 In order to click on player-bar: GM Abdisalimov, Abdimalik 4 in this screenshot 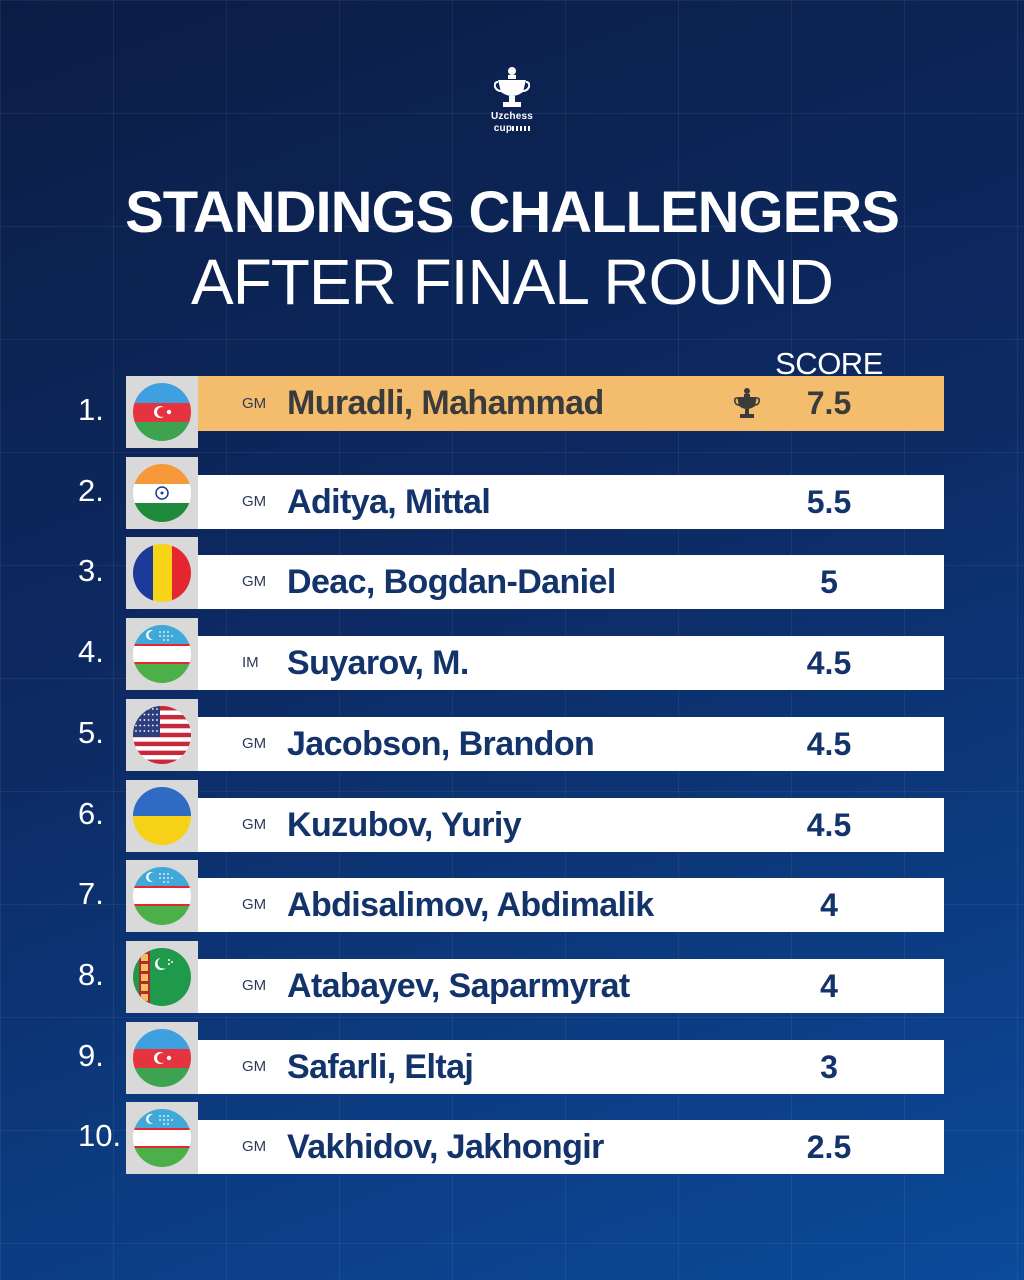, I will do `click(571, 905)`.